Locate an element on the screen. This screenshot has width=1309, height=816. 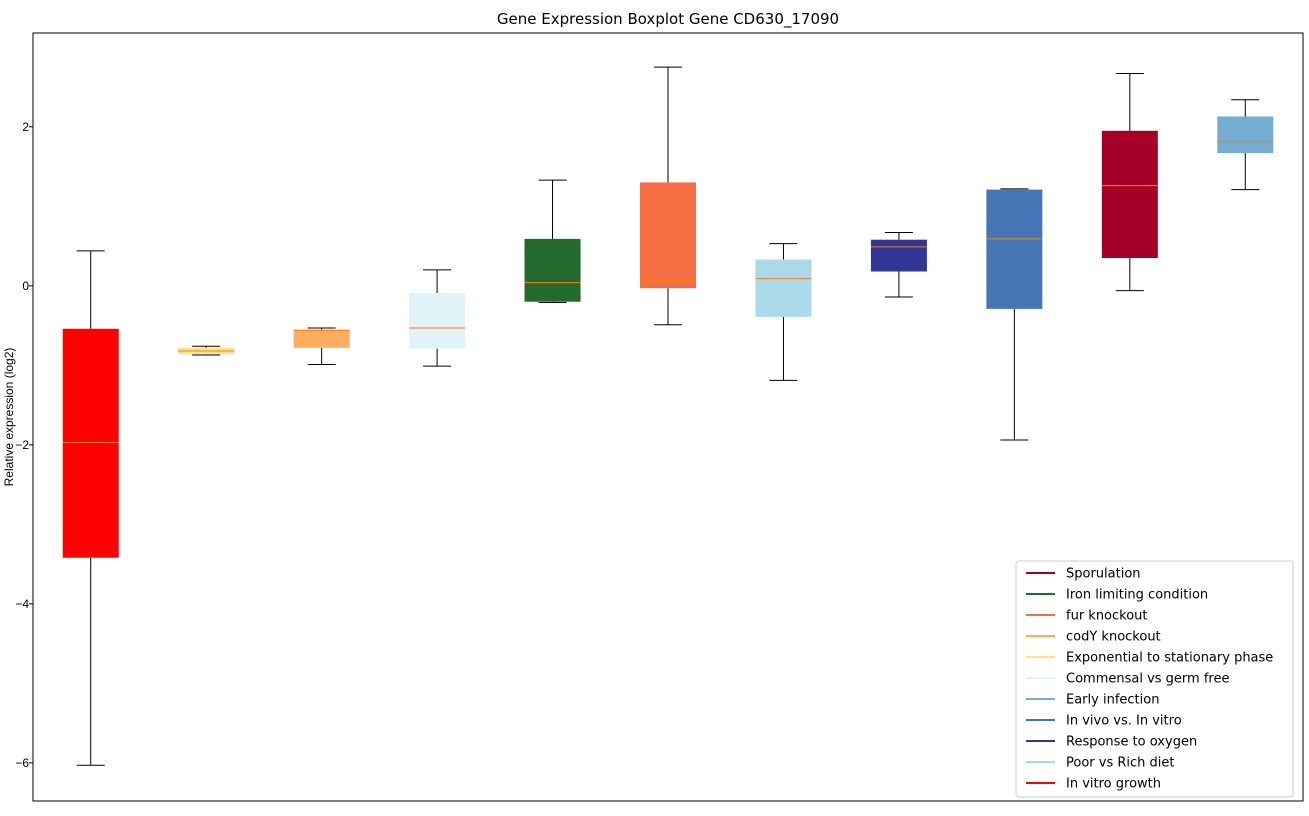
legend-label: Response to oxygen is located at coordinates (1131, 742).